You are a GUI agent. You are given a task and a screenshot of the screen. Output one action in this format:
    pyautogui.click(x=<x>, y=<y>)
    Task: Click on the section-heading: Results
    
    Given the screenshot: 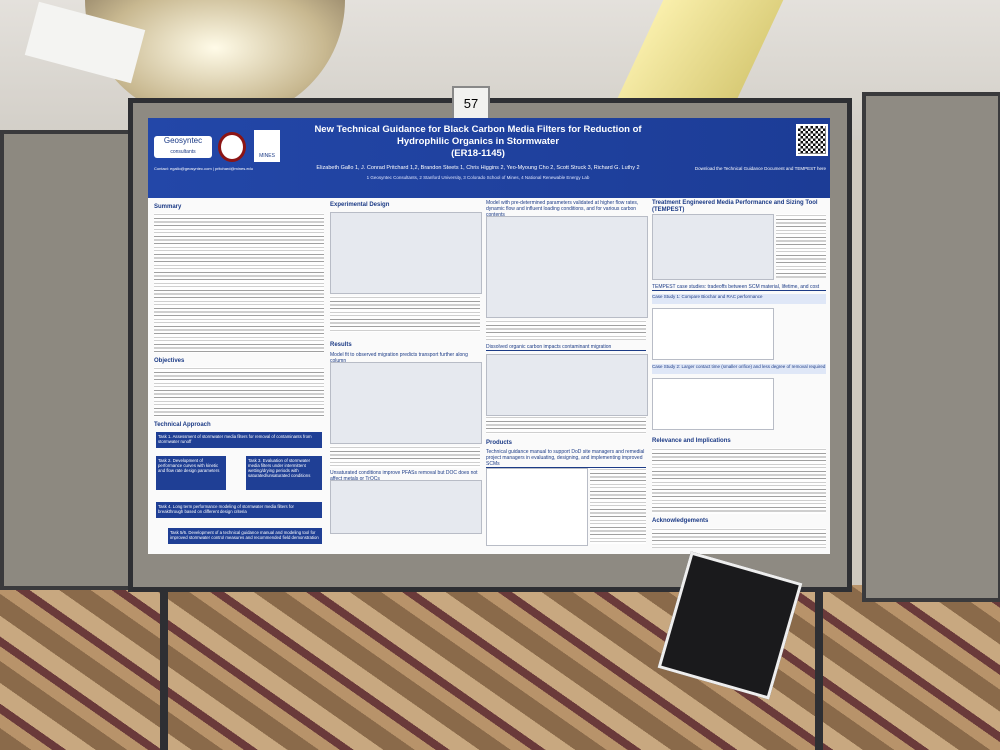 What is the action you would take?
    pyautogui.click(x=341, y=345)
    